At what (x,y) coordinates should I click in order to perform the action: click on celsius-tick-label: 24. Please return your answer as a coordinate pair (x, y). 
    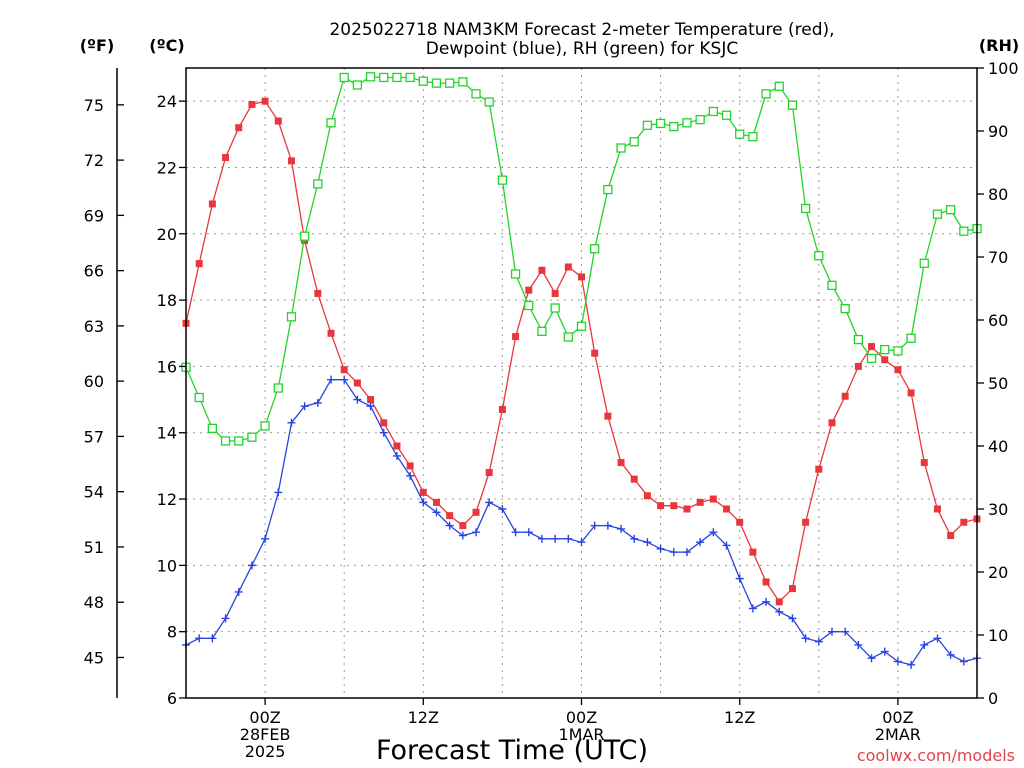
    Looking at the image, I should click on (167, 101).